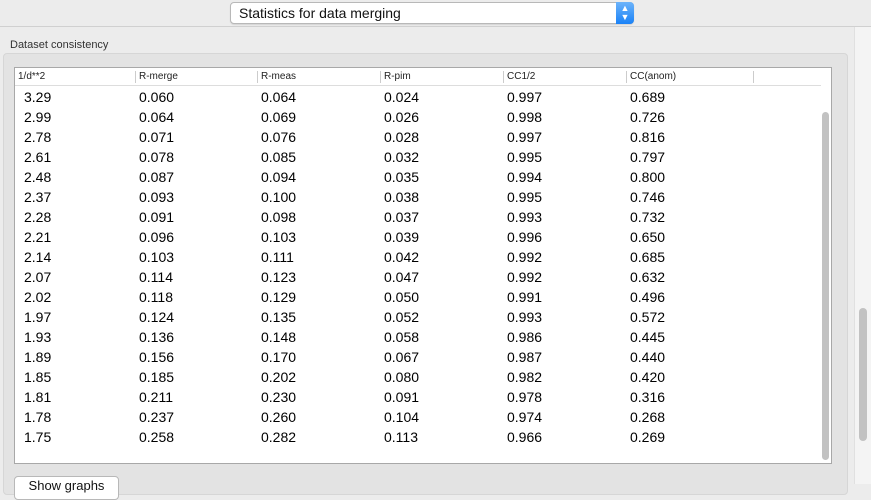 This screenshot has height=500, width=871. Describe the element at coordinates (38, 357) in the screenshot. I see `table-cell: 1.89` at that location.